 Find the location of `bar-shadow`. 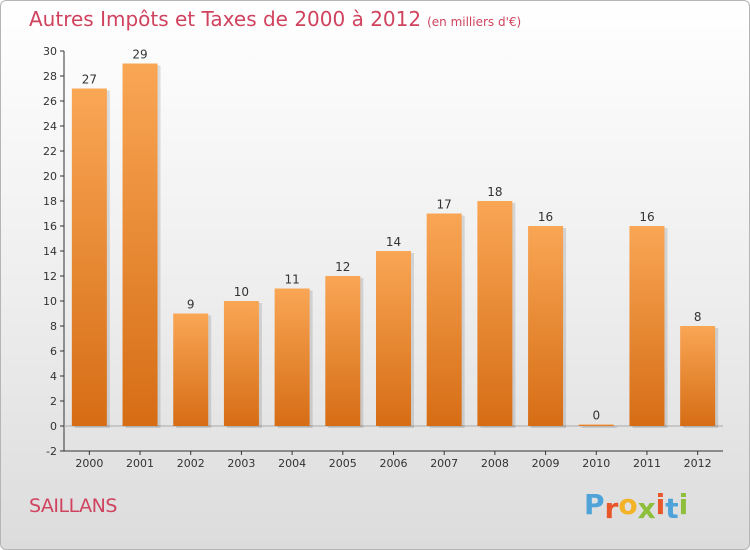

bar-shadow is located at coordinates (599, 427).